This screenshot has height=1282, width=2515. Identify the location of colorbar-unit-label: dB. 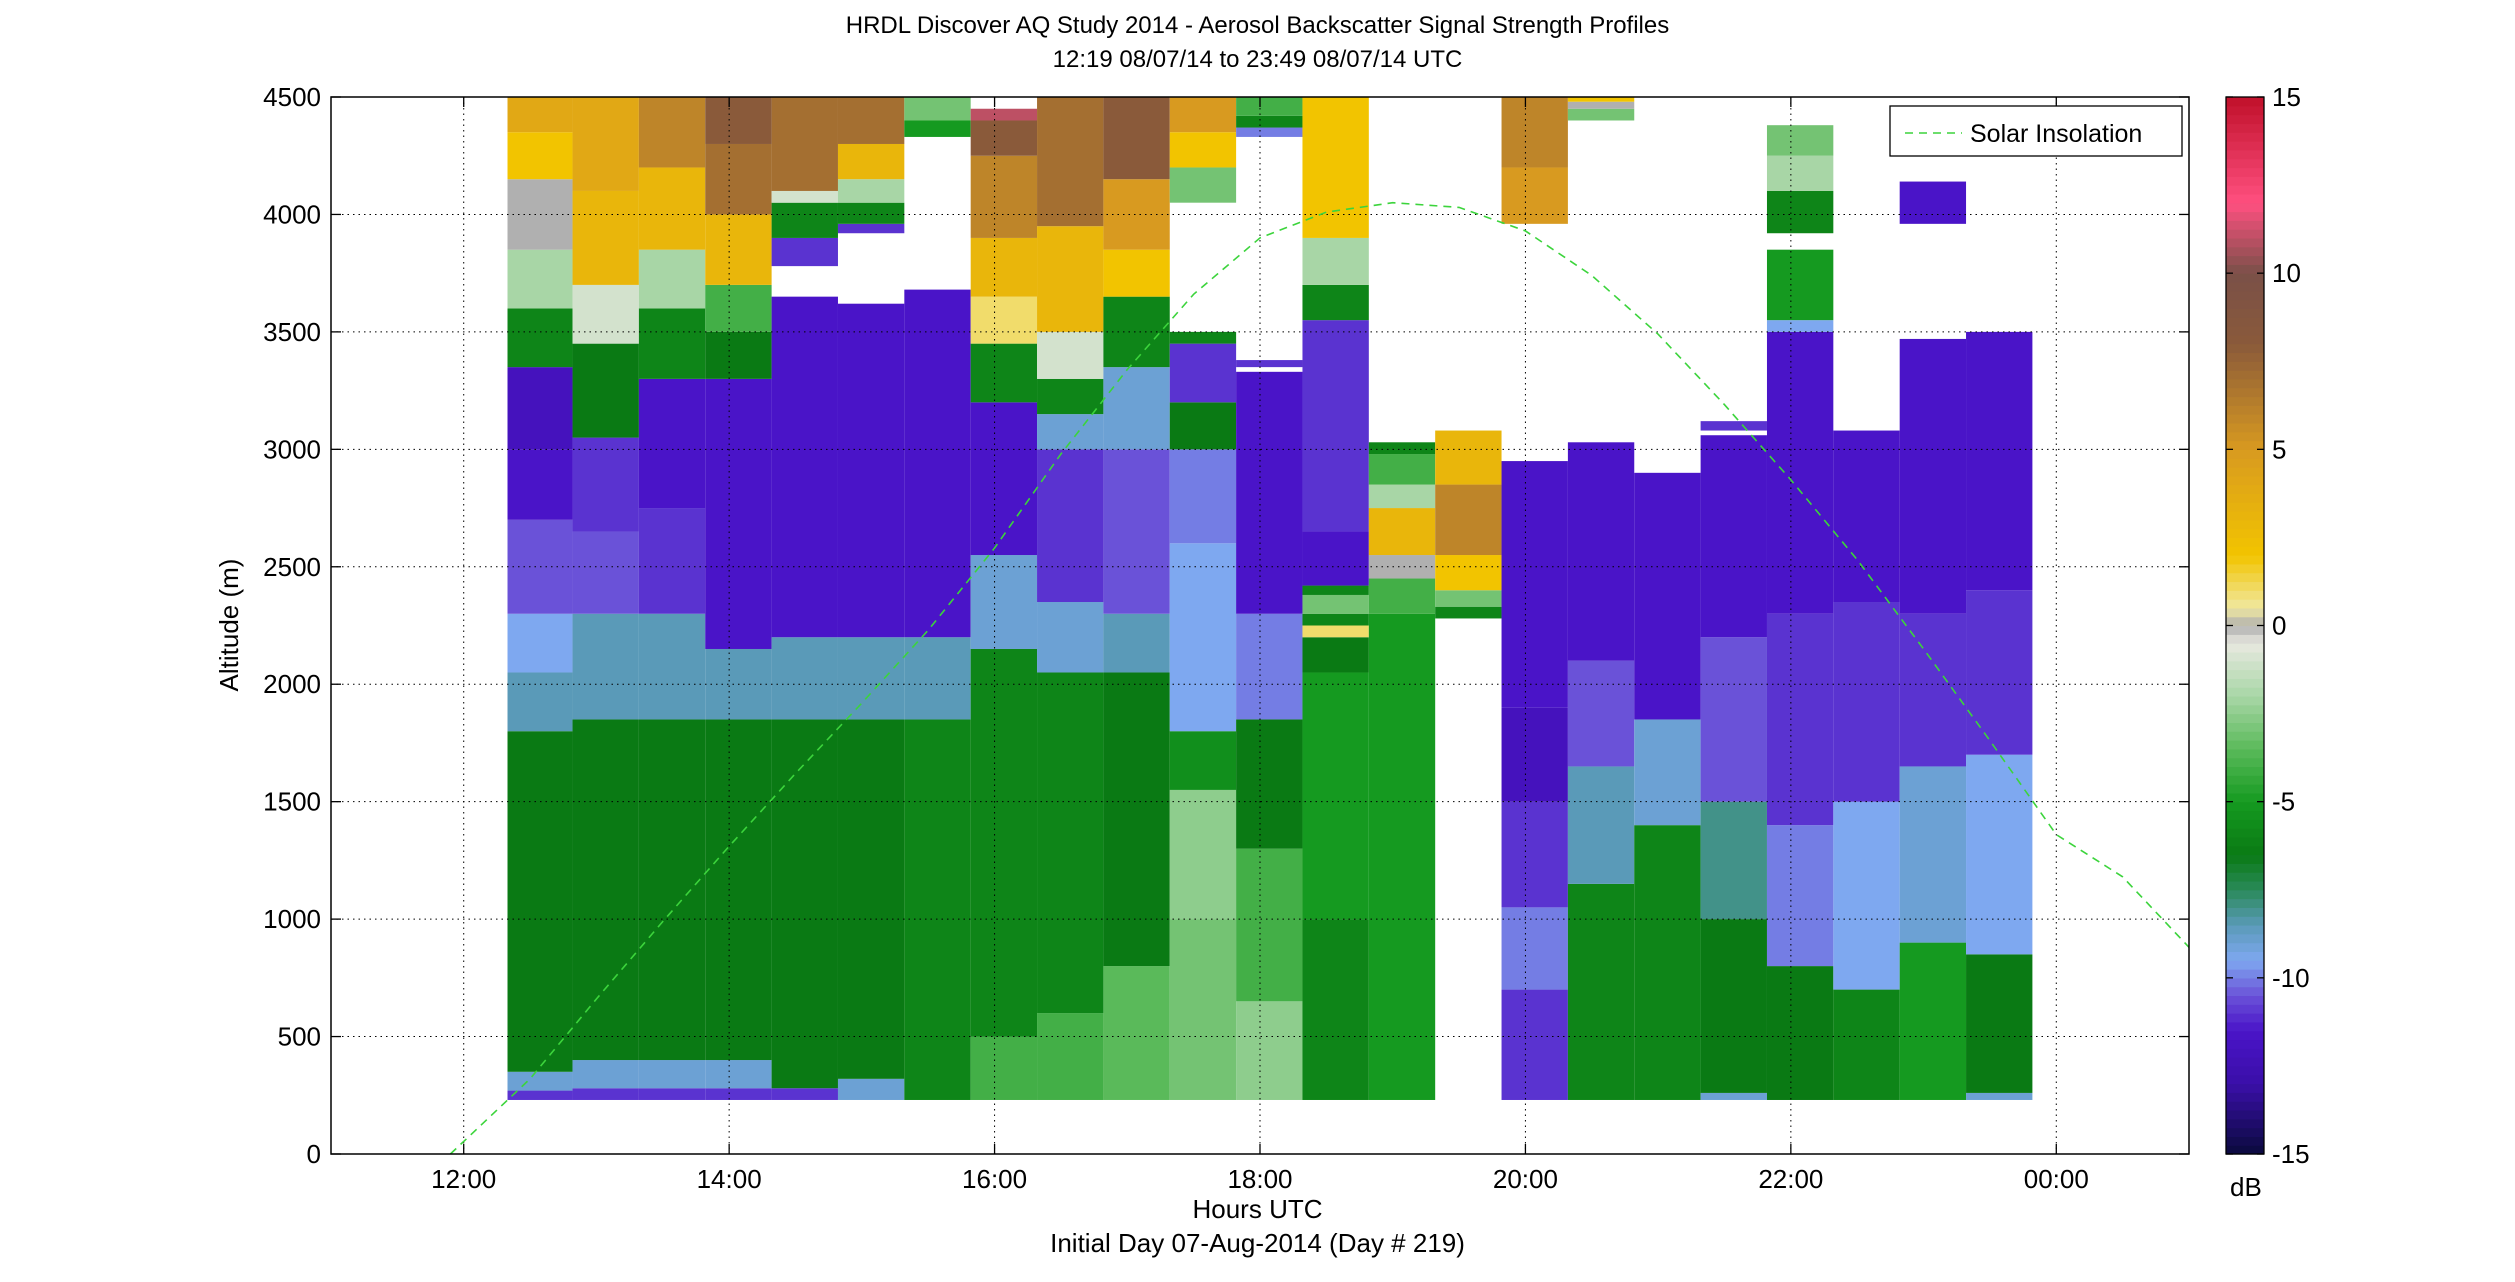
(2246, 1187).